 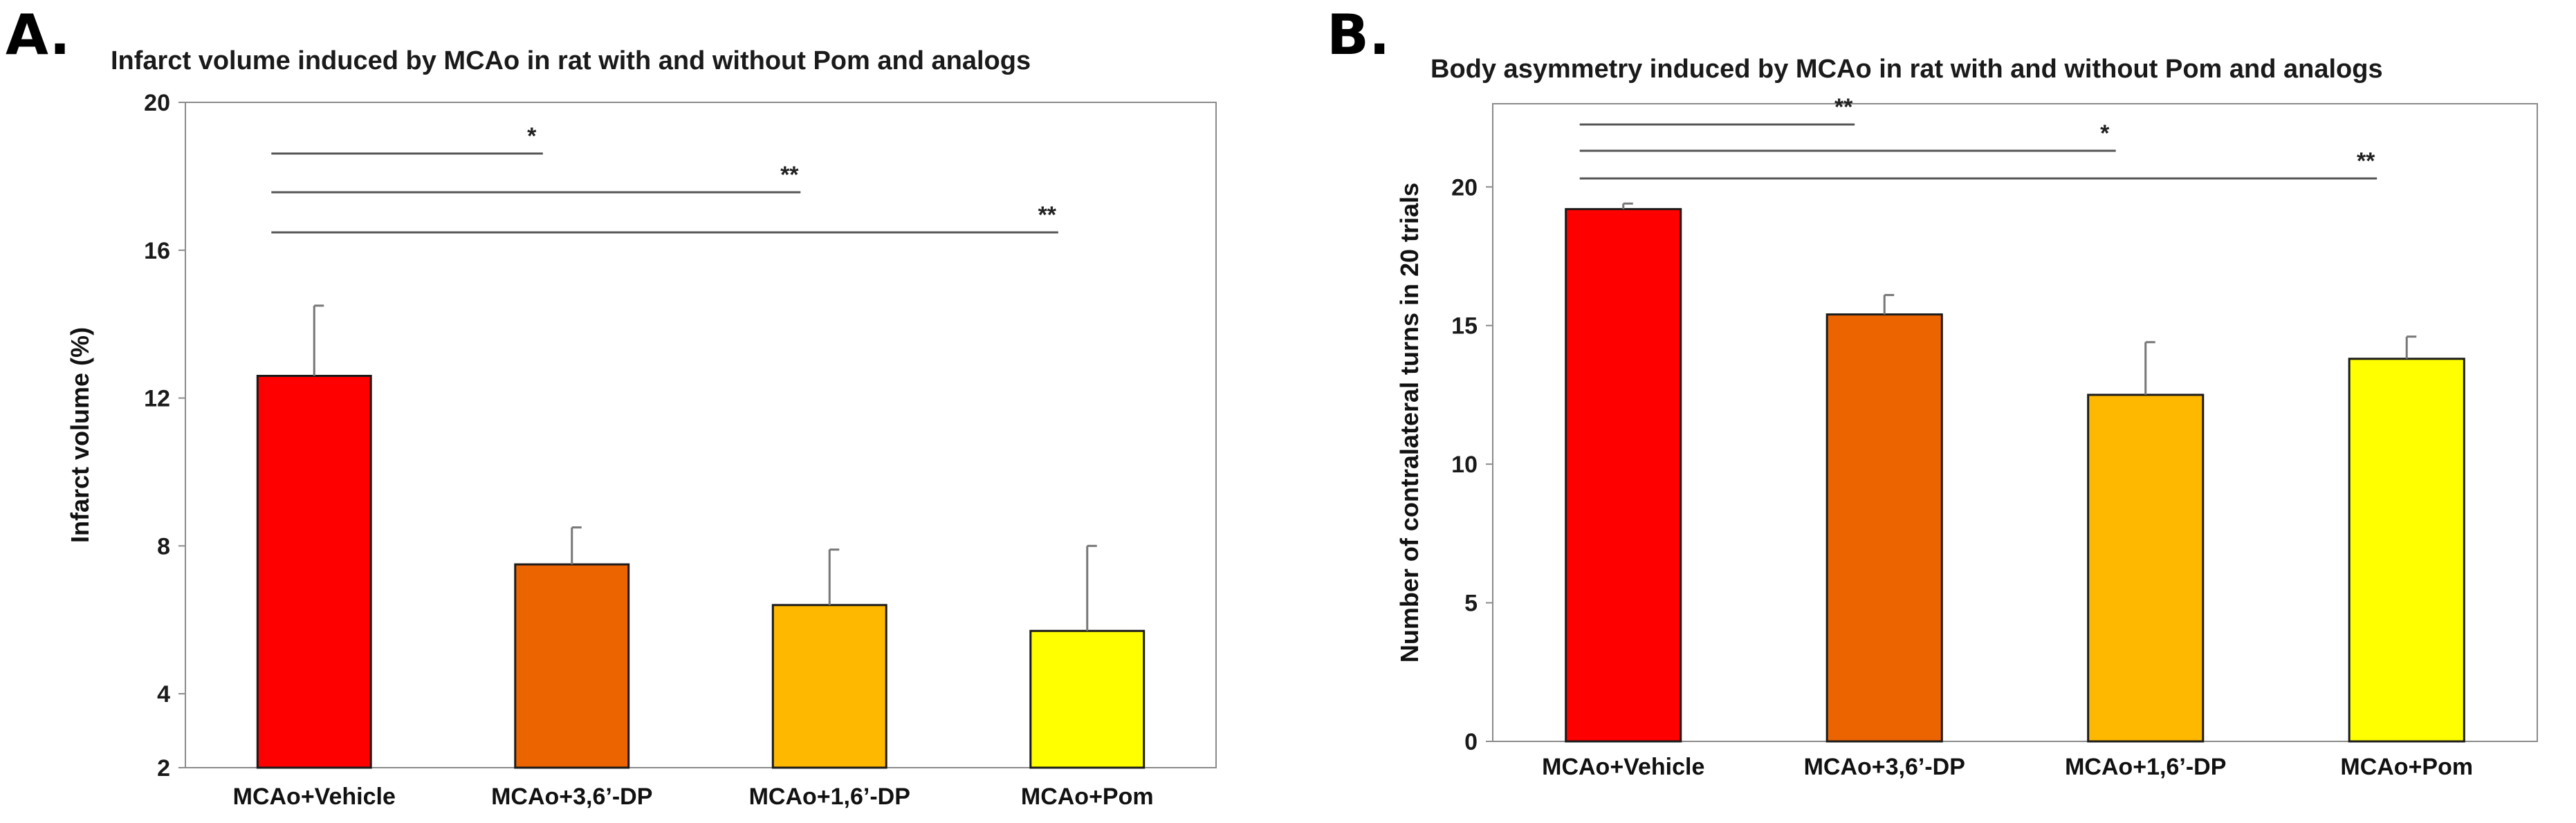 What do you see at coordinates (163, 694) in the screenshot?
I see `y-tick-label: 4` at bounding box center [163, 694].